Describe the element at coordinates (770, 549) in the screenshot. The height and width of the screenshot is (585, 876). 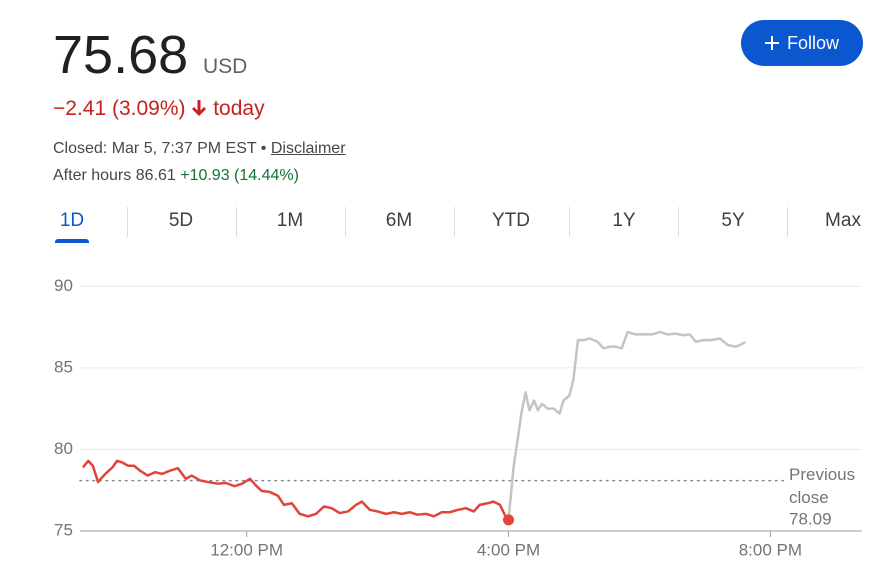
I see `x-tick-label: 8:00 PM` at that location.